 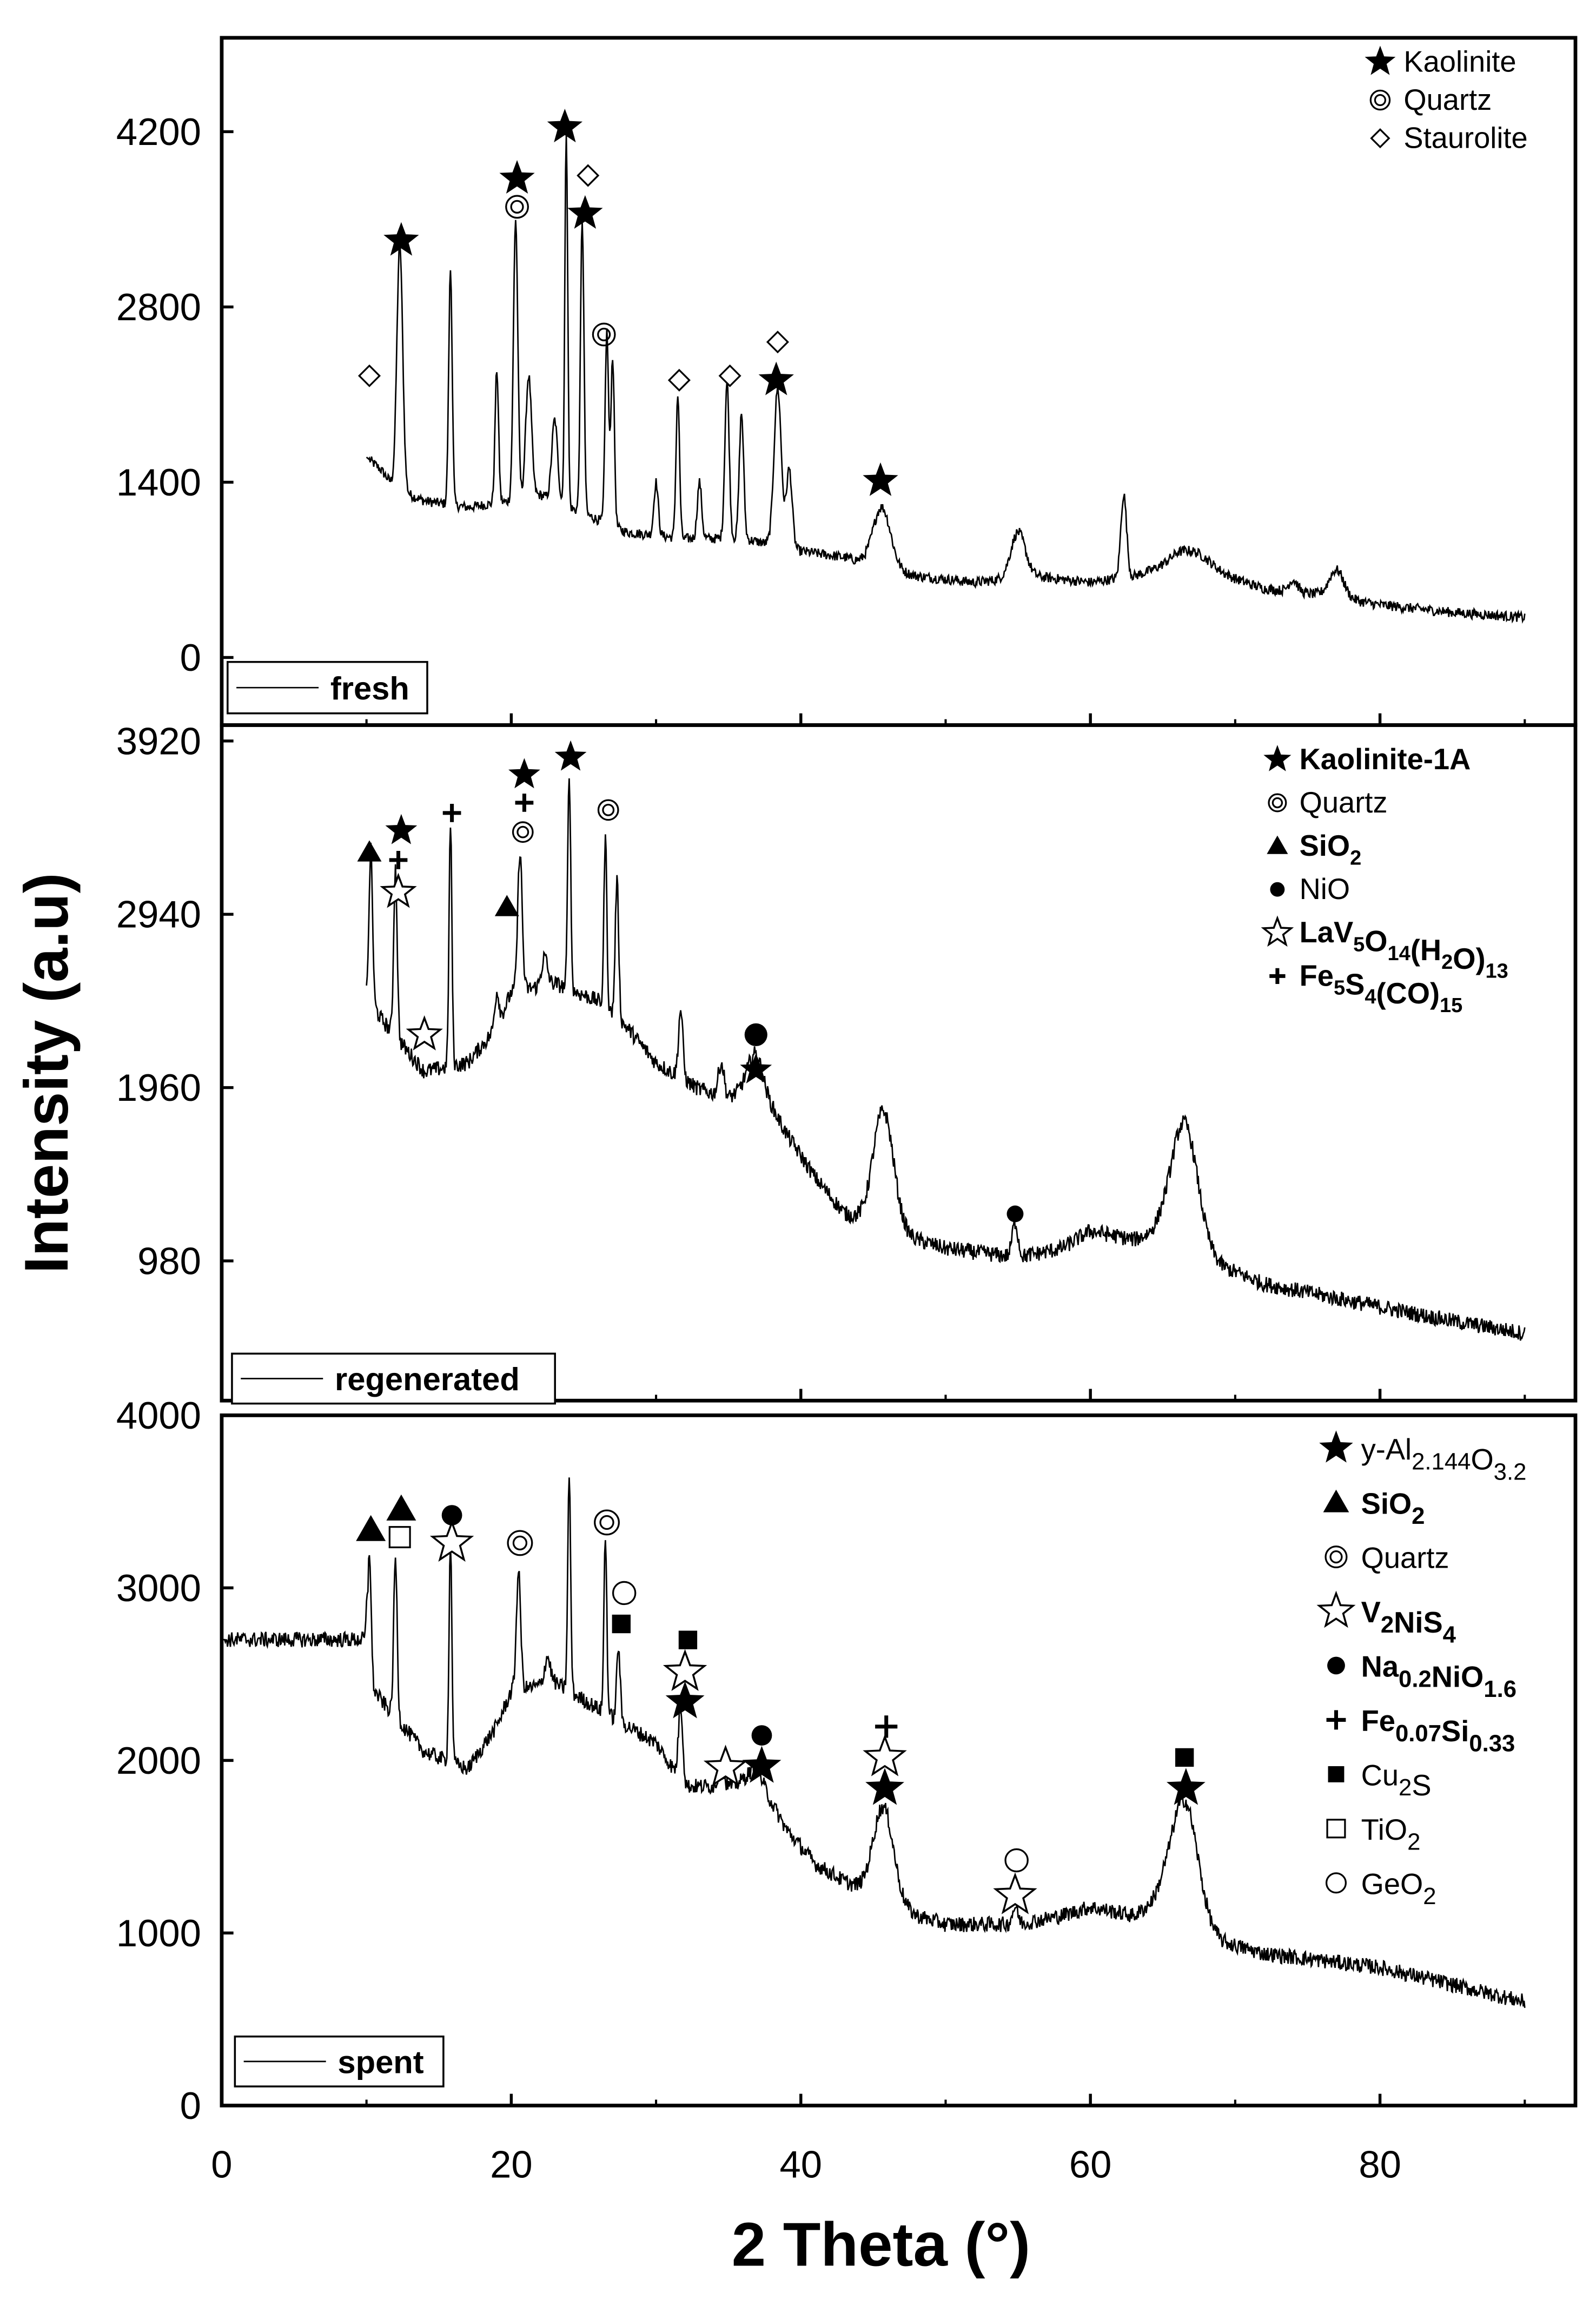 I want to click on legend-entry: TiO2, so click(x=1391, y=1834).